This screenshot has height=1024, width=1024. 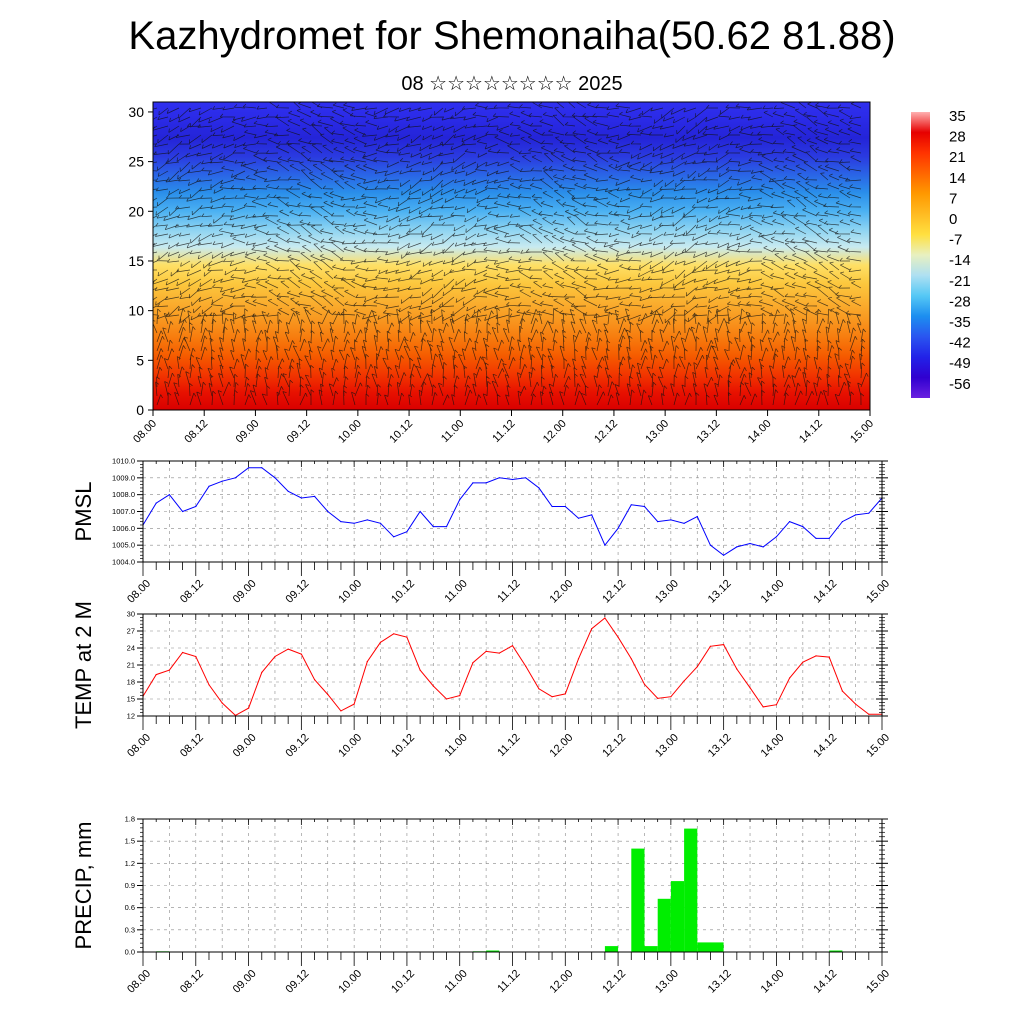 I want to click on page-title: Kazhydromet for Shemonaiha(50.62 81.88), so click(x=512, y=36).